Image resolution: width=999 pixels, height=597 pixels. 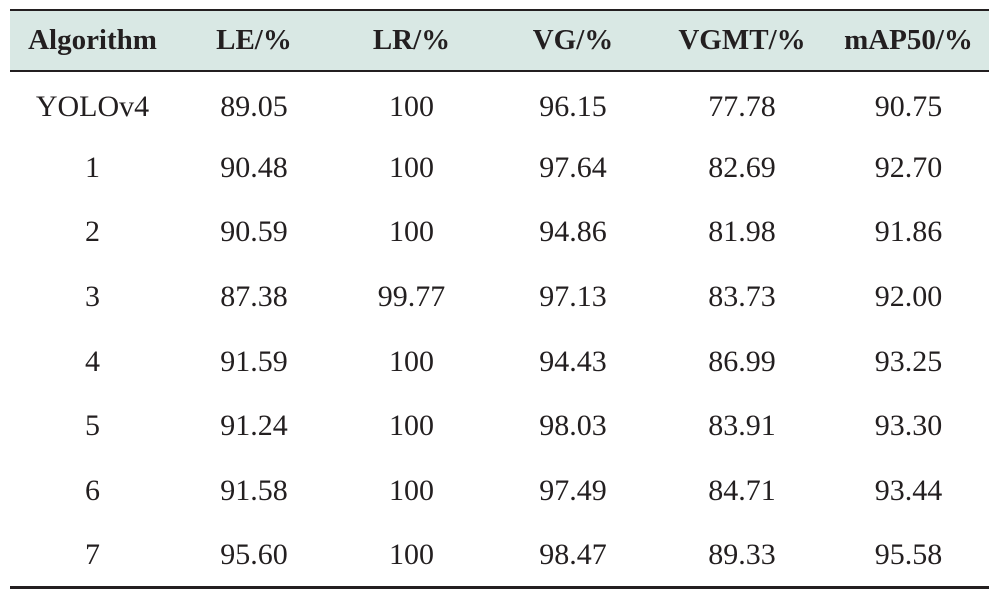 I want to click on cell-map50: 93.30, so click(x=908, y=426).